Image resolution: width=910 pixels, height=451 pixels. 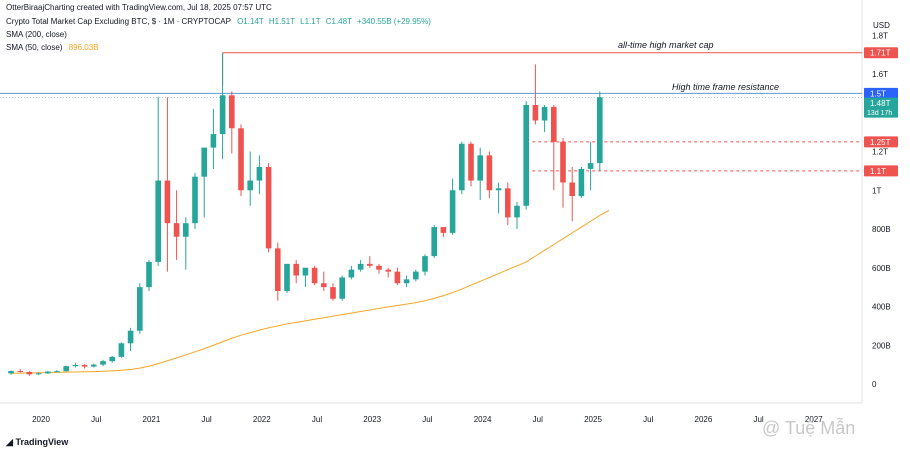 What do you see at coordinates (37, 442) in the screenshot?
I see `tradingview-logo: ◢ TradingView` at bounding box center [37, 442].